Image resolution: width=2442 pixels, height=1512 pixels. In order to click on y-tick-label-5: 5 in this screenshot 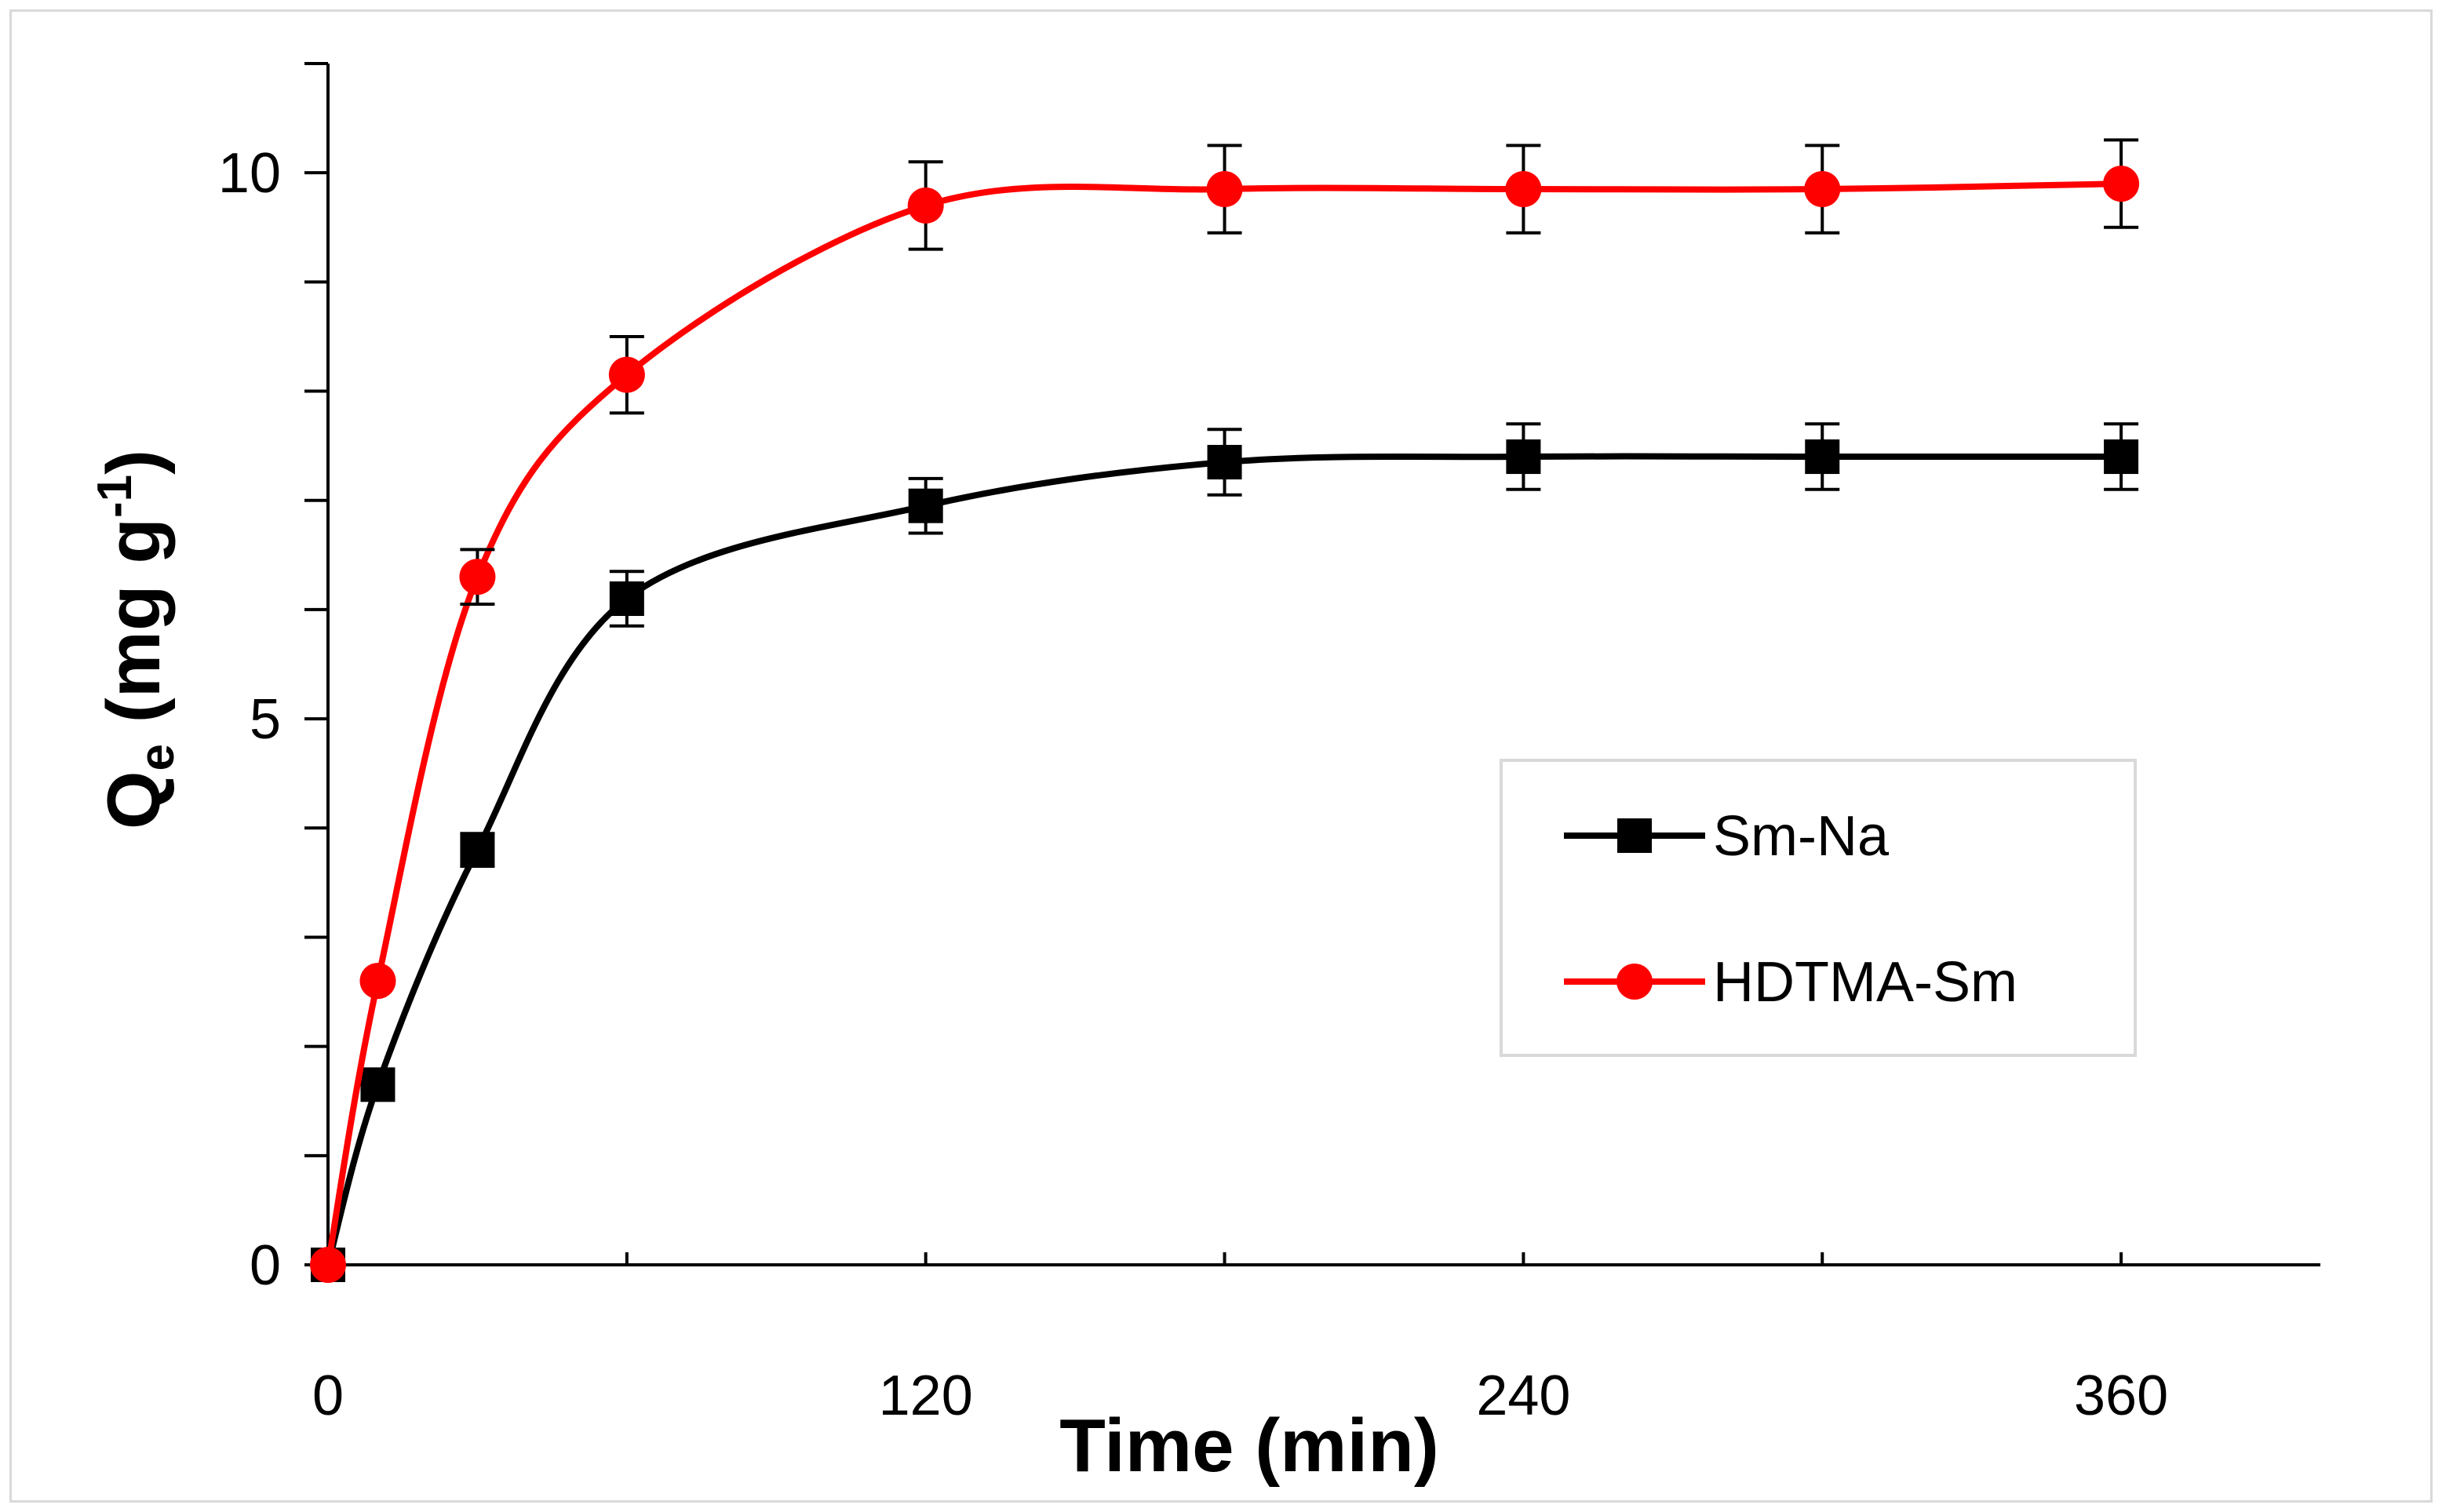, I will do `click(265, 720)`.